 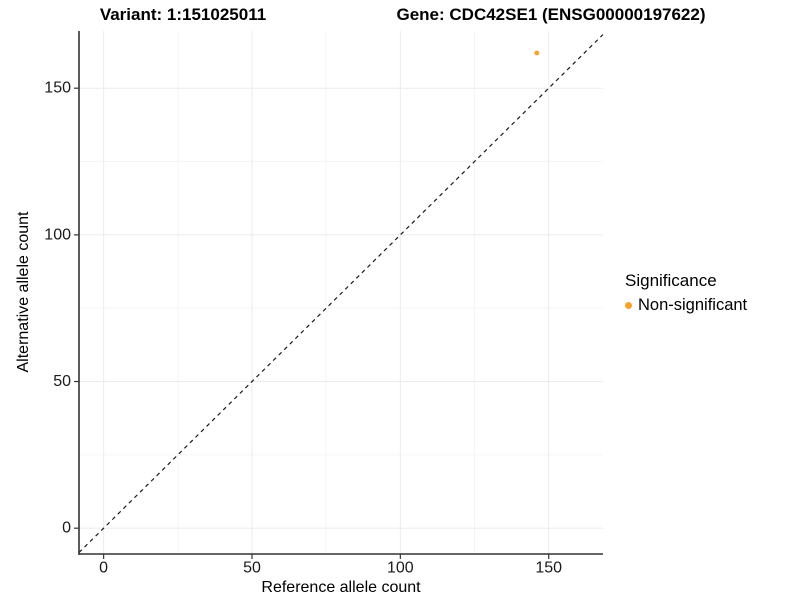 What do you see at coordinates (252, 568) in the screenshot?
I see `x-tick-label: 50` at bounding box center [252, 568].